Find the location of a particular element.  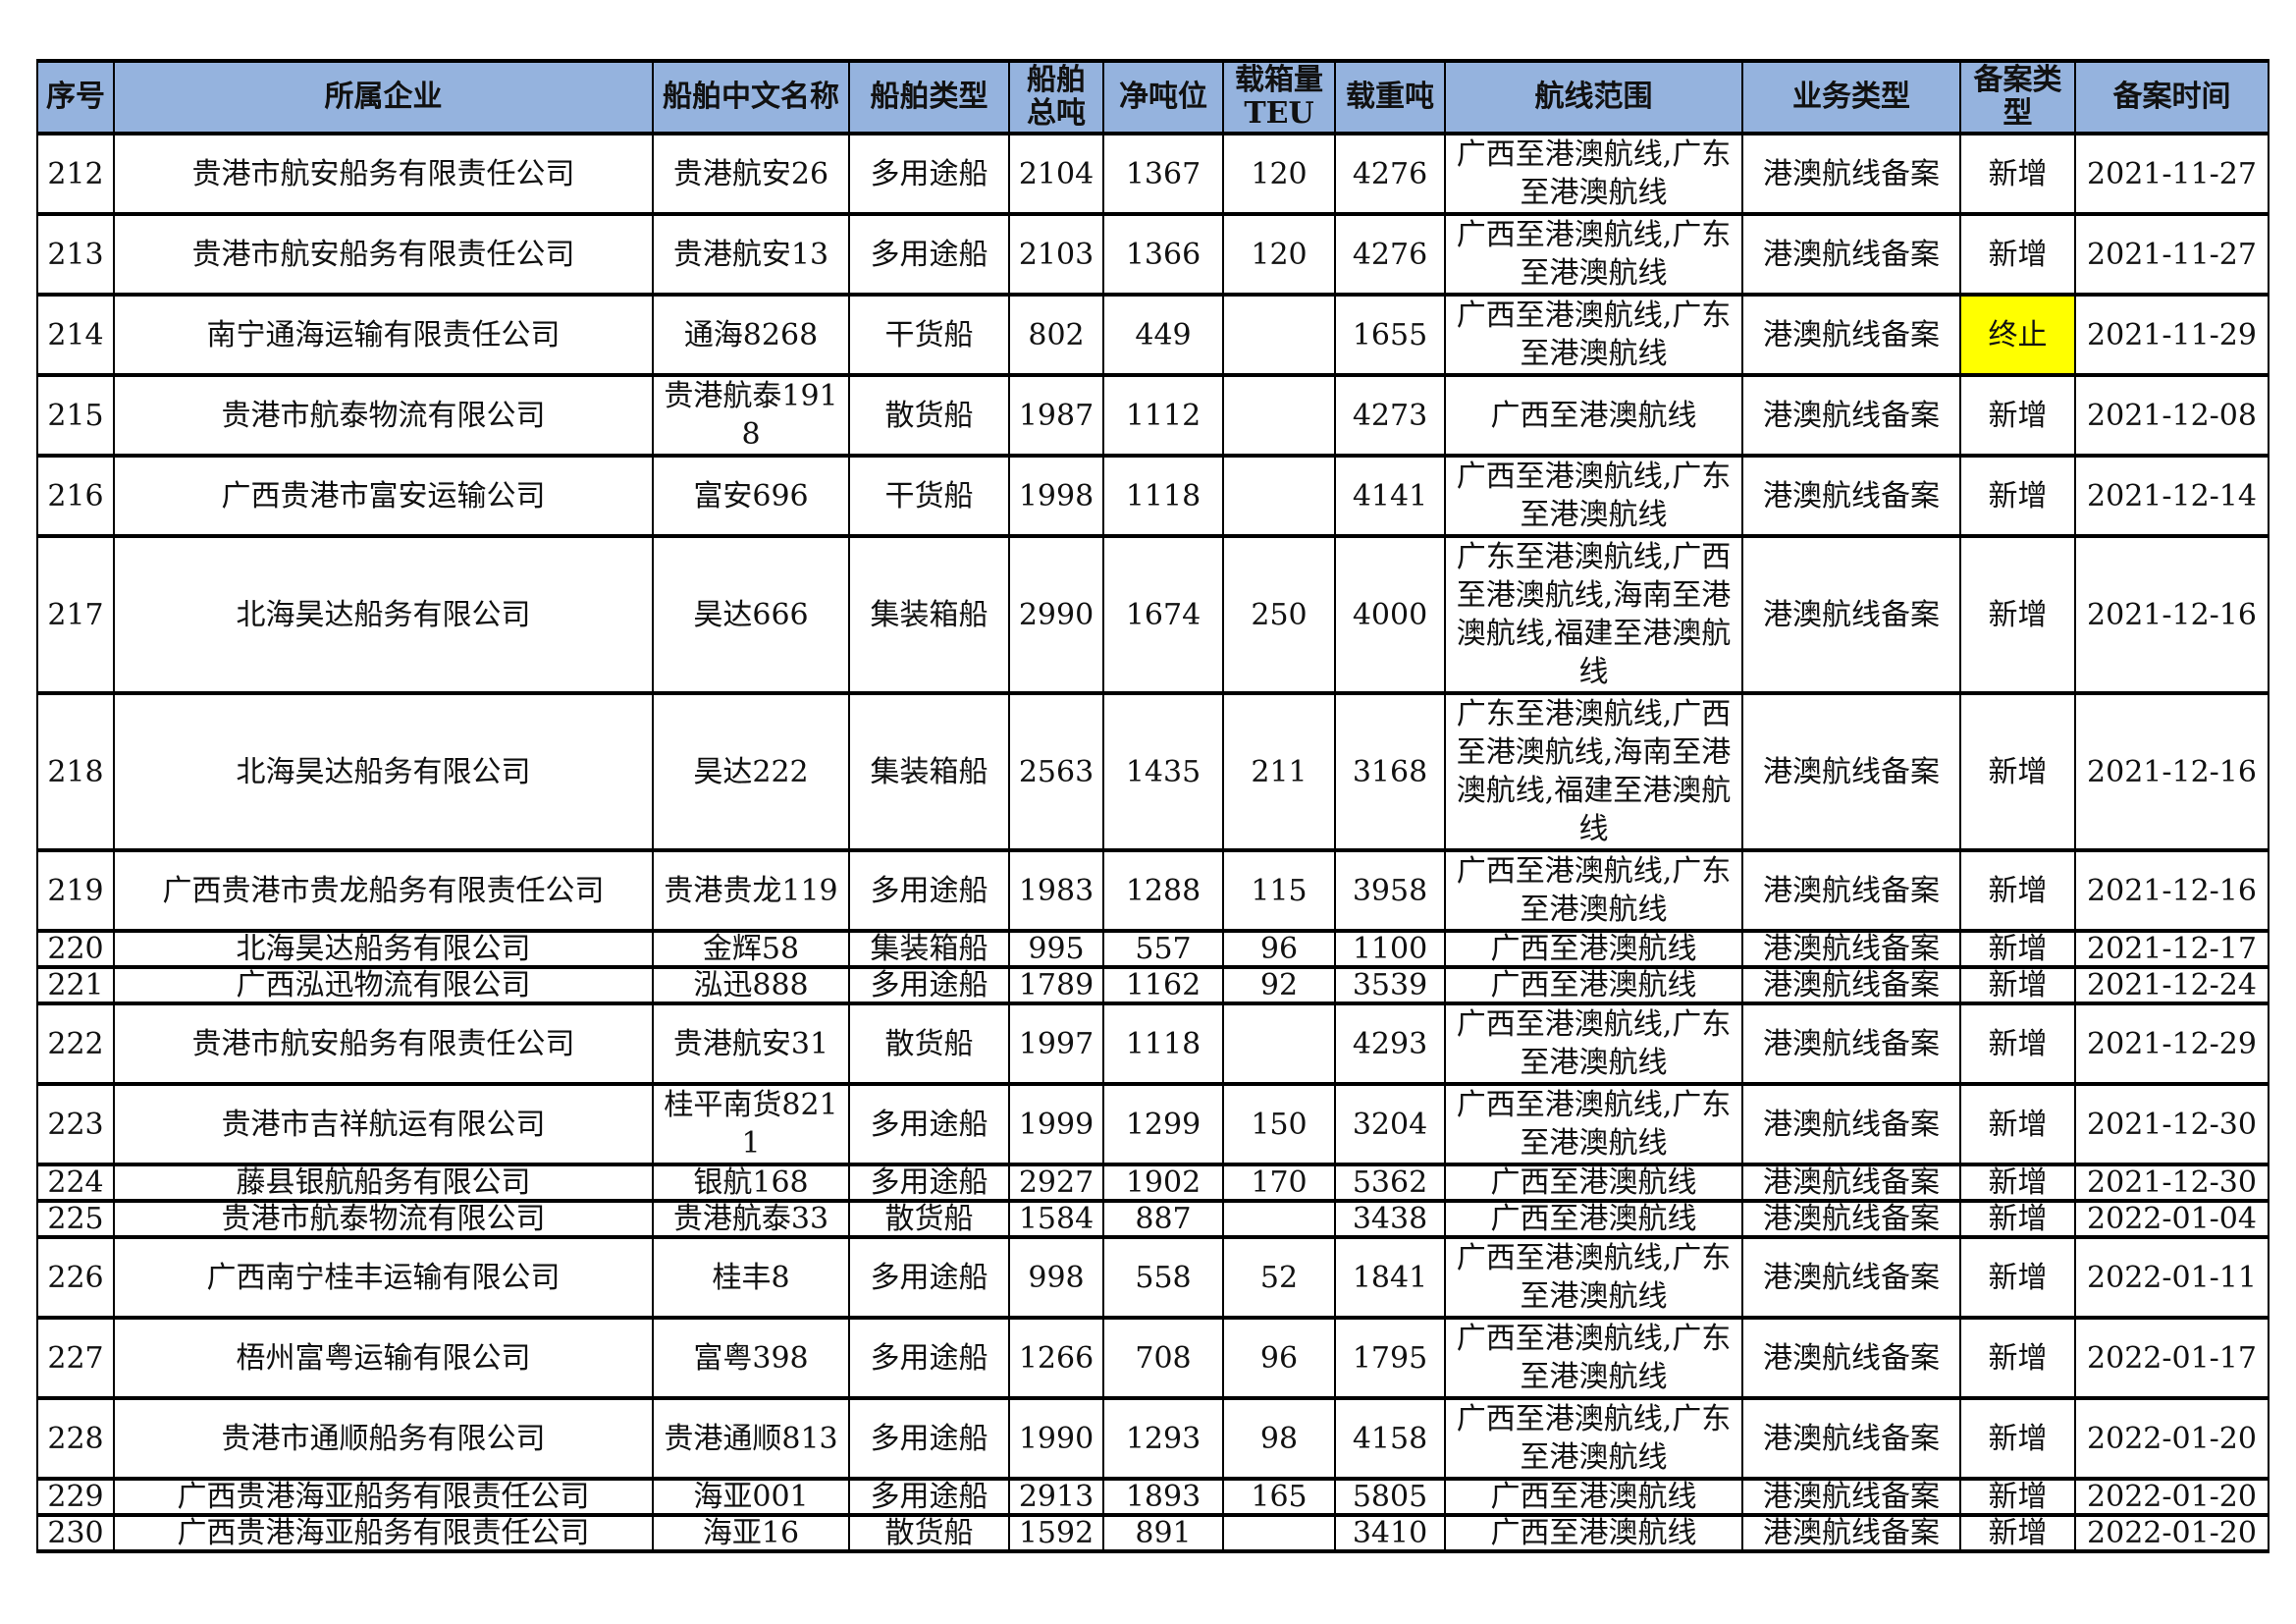

cell-teu: 211 is located at coordinates (1279, 771).